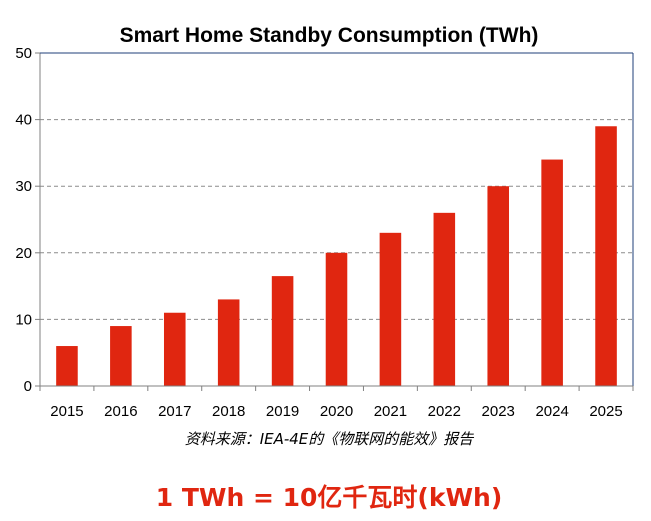 Image resolution: width=651 pixels, height=521 pixels. Describe the element at coordinates (28, 386) in the screenshot. I see `y-tick-label: 0` at that location.